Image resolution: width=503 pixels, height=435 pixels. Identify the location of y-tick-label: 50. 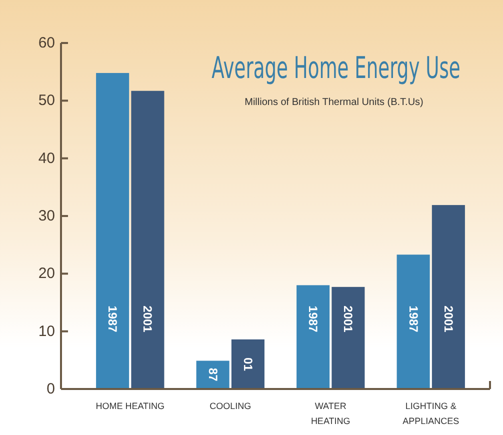
(46, 101).